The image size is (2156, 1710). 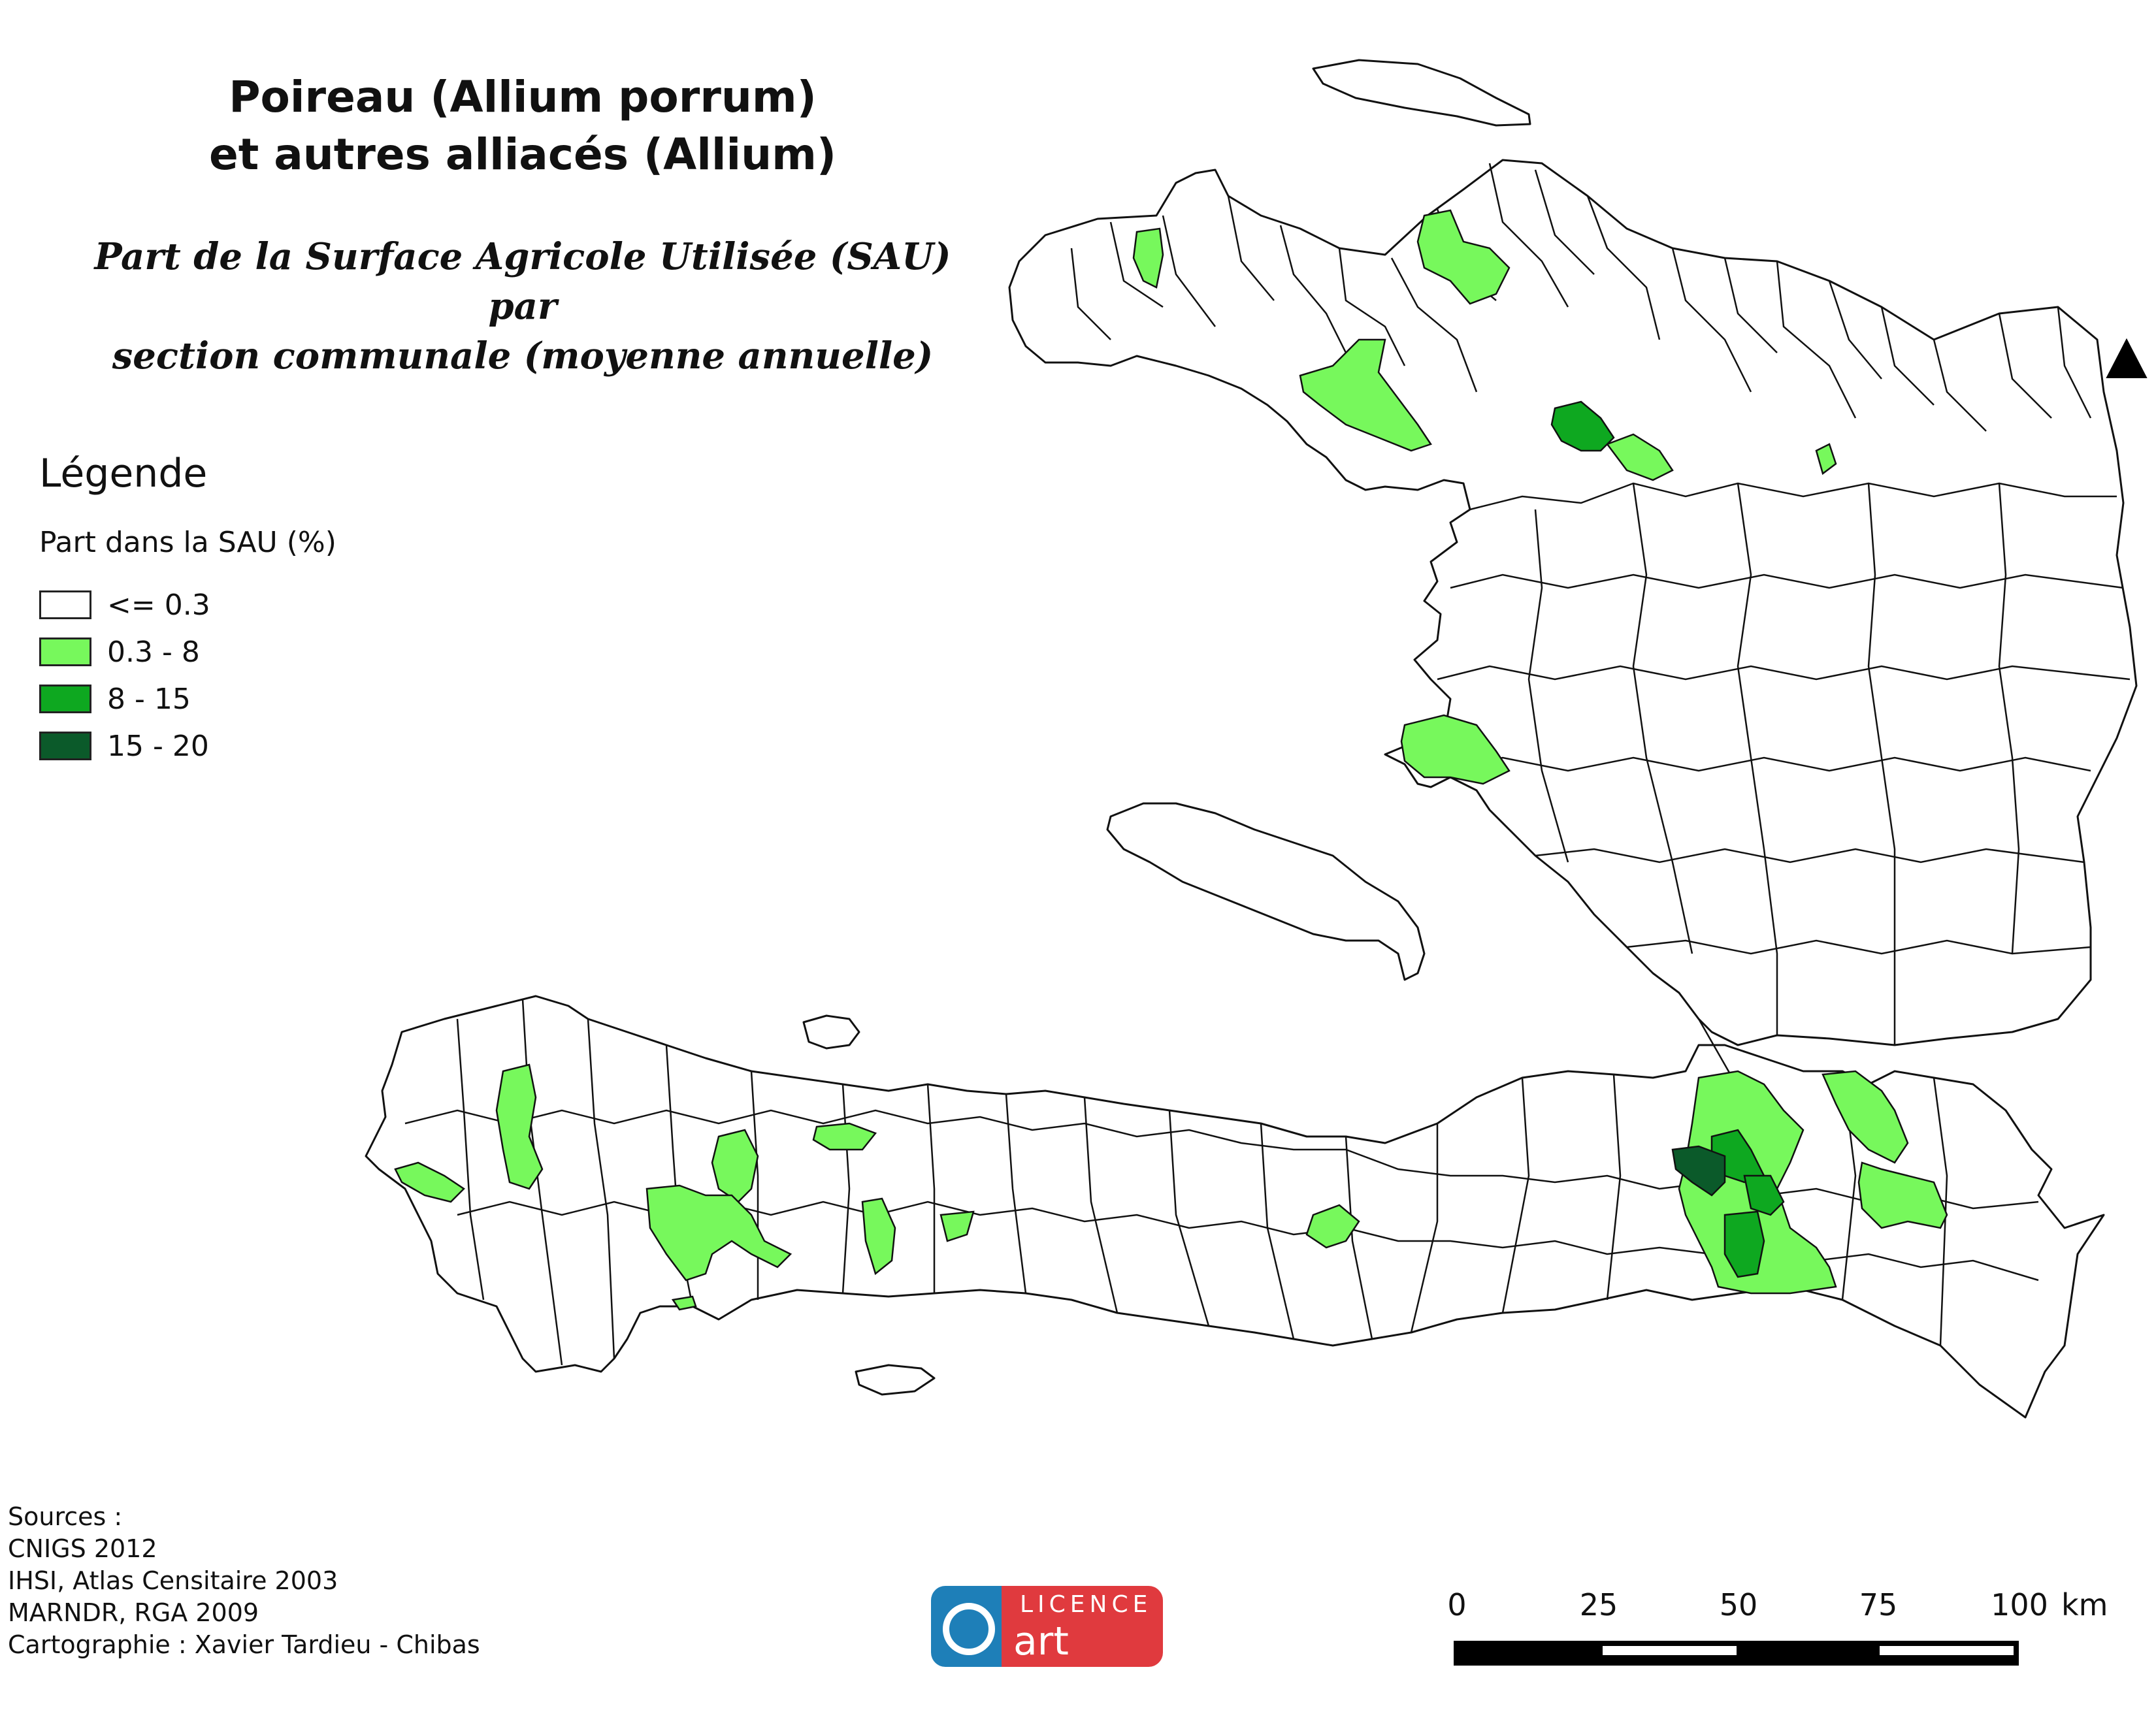 I want to click on scale-tick-label: 75, so click(x=1878, y=1604).